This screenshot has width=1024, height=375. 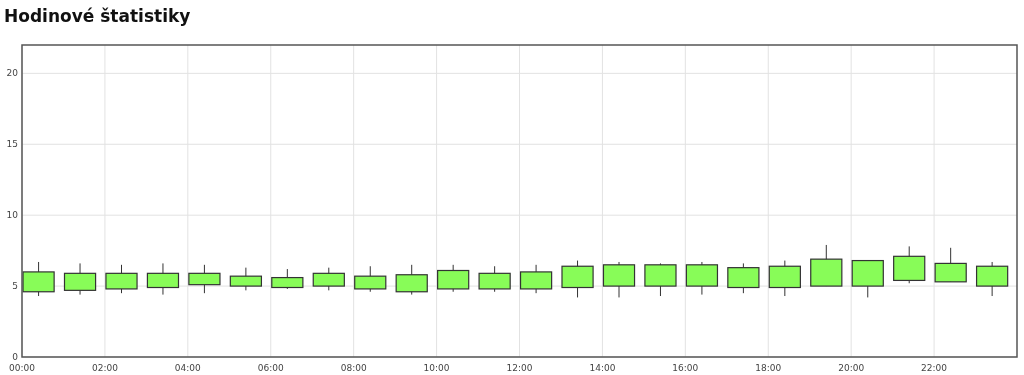 I want to click on x-tick-label: 16:00, so click(x=685, y=368).